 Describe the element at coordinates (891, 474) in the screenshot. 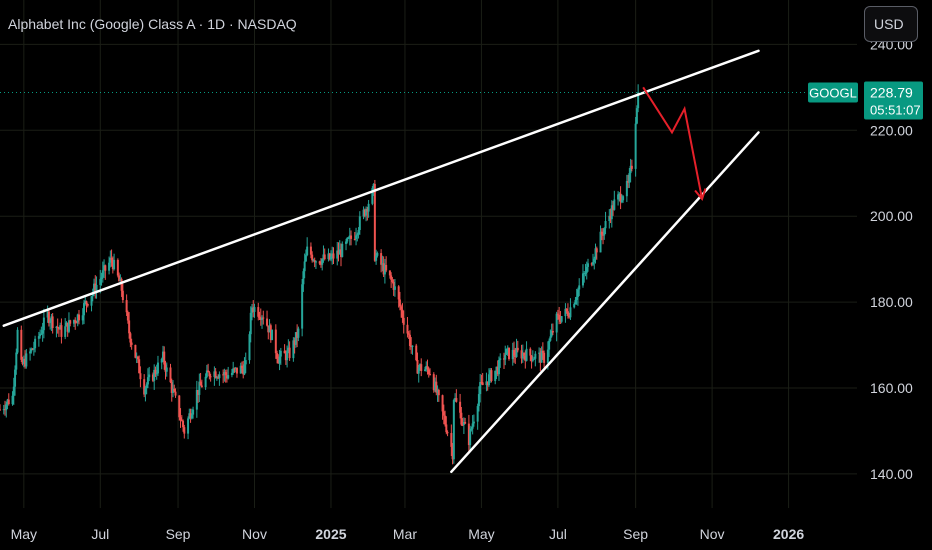

I see `y-tick-label: 140.00` at that location.